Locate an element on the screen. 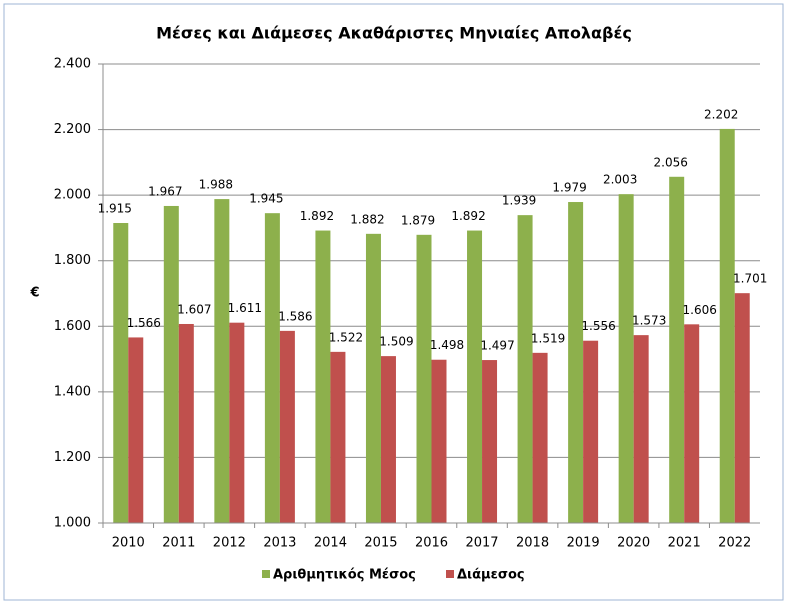  value-label: 1.939 is located at coordinates (519, 201).